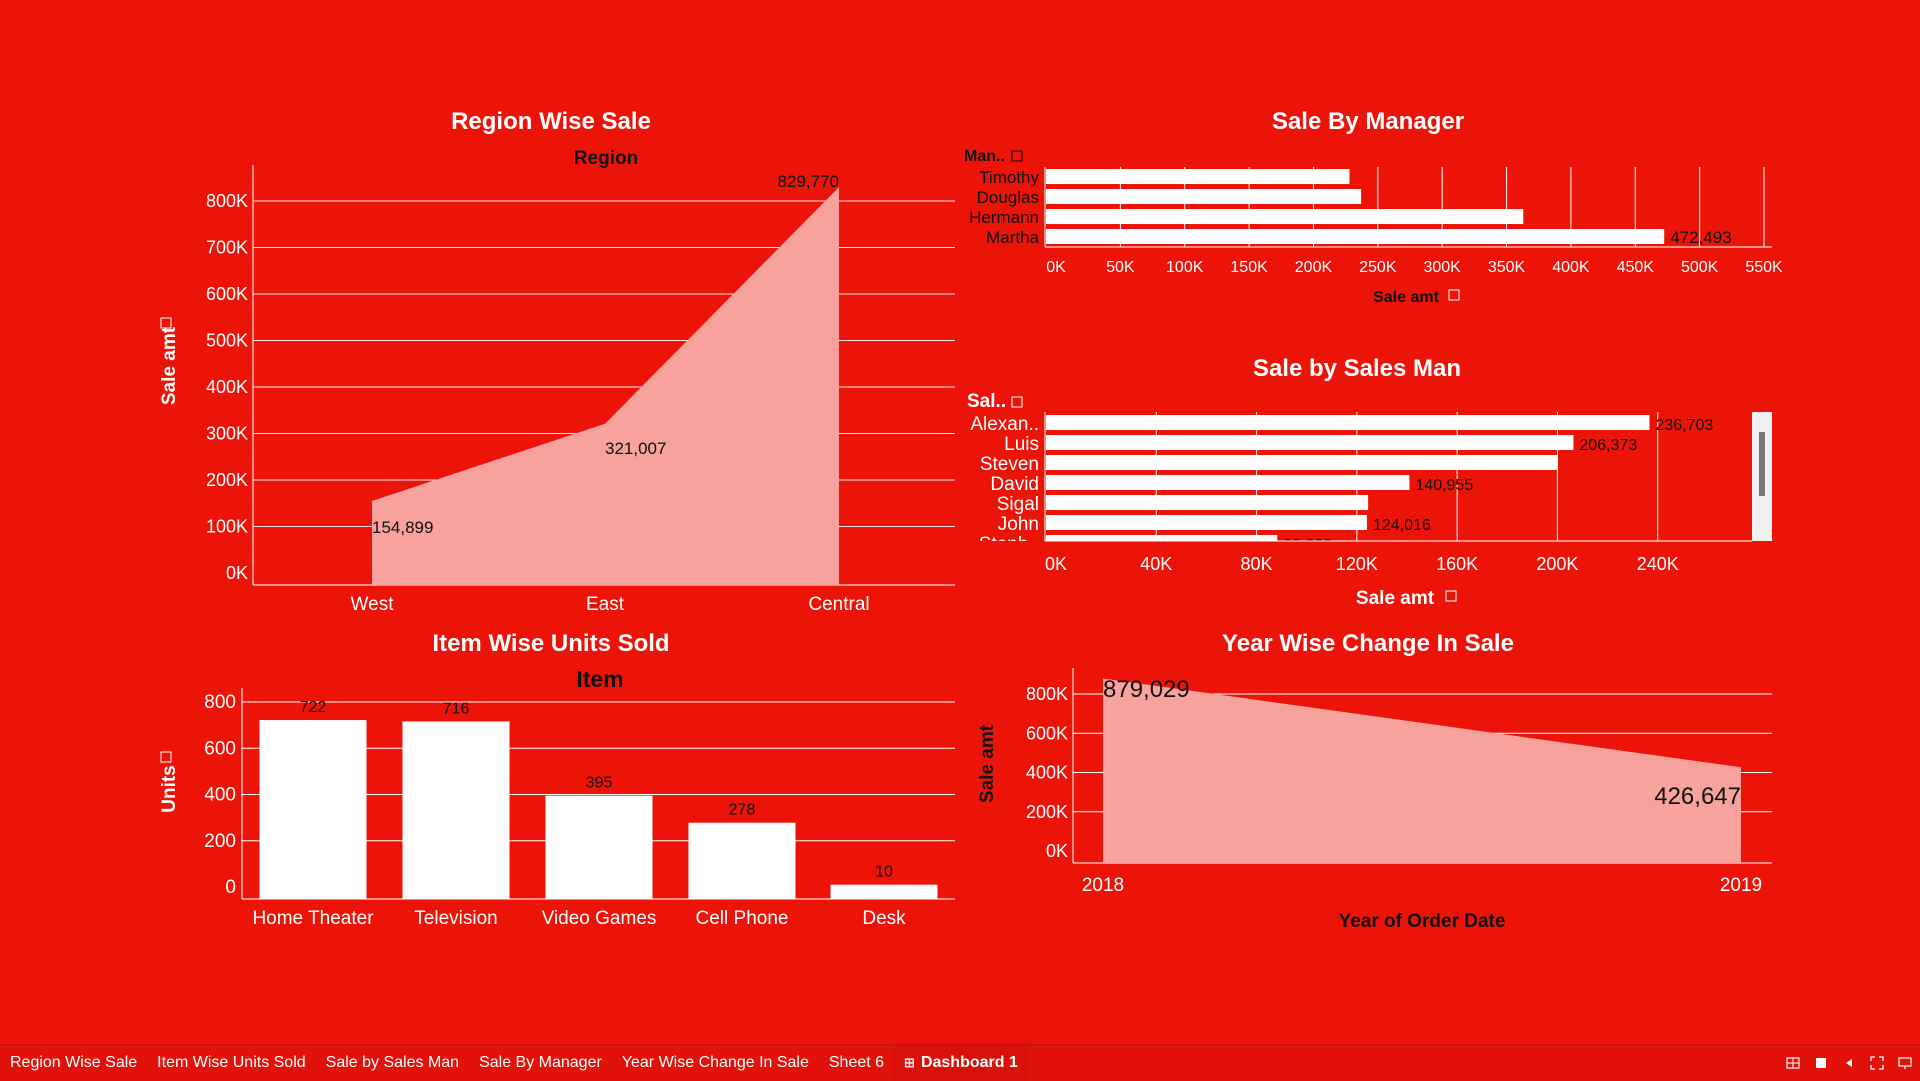 The image size is (1920, 1081). Describe the element at coordinates (1004, 217) in the screenshot. I see `y-category-label: Hermann` at that location.